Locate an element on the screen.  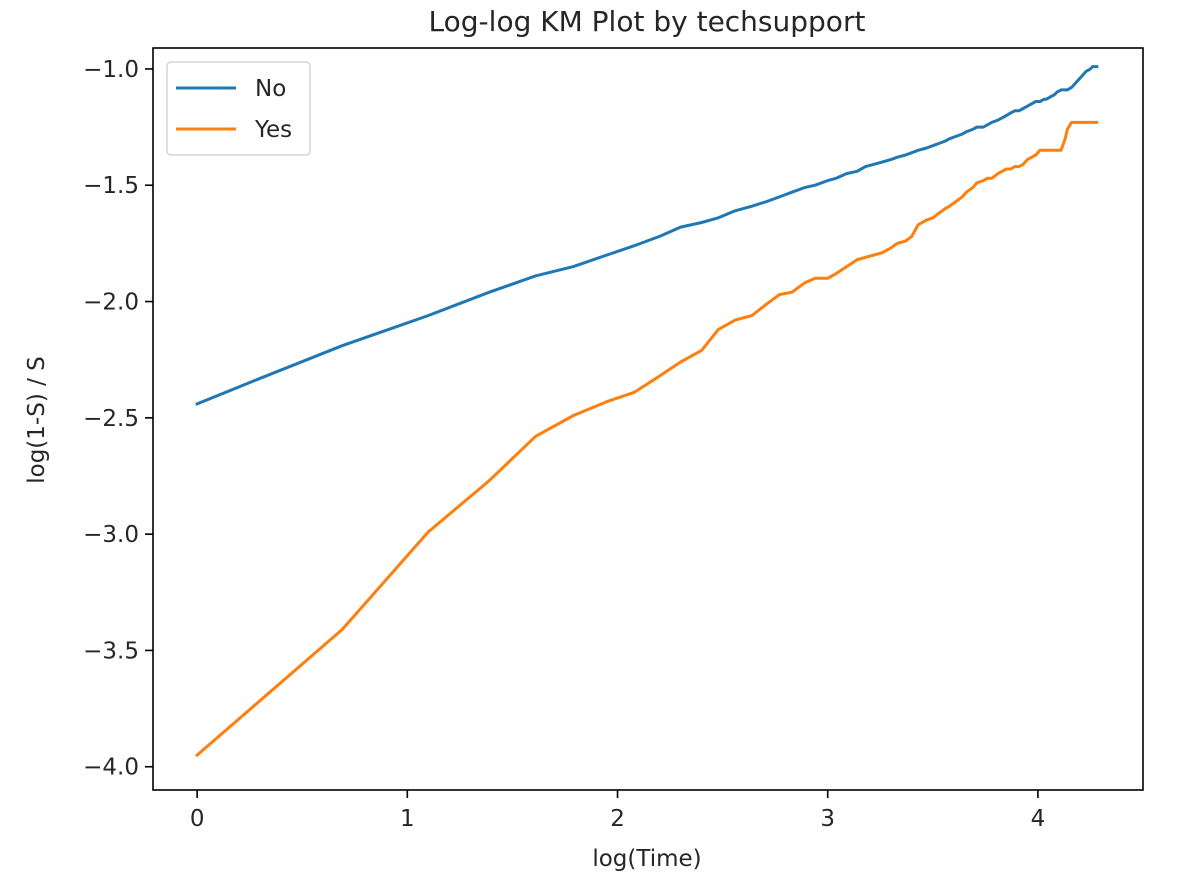
y-axis: −1.0 −1.5 −2.0 −2.5 −3.0 −3.5 −4.0 is located at coordinates (118, 419).